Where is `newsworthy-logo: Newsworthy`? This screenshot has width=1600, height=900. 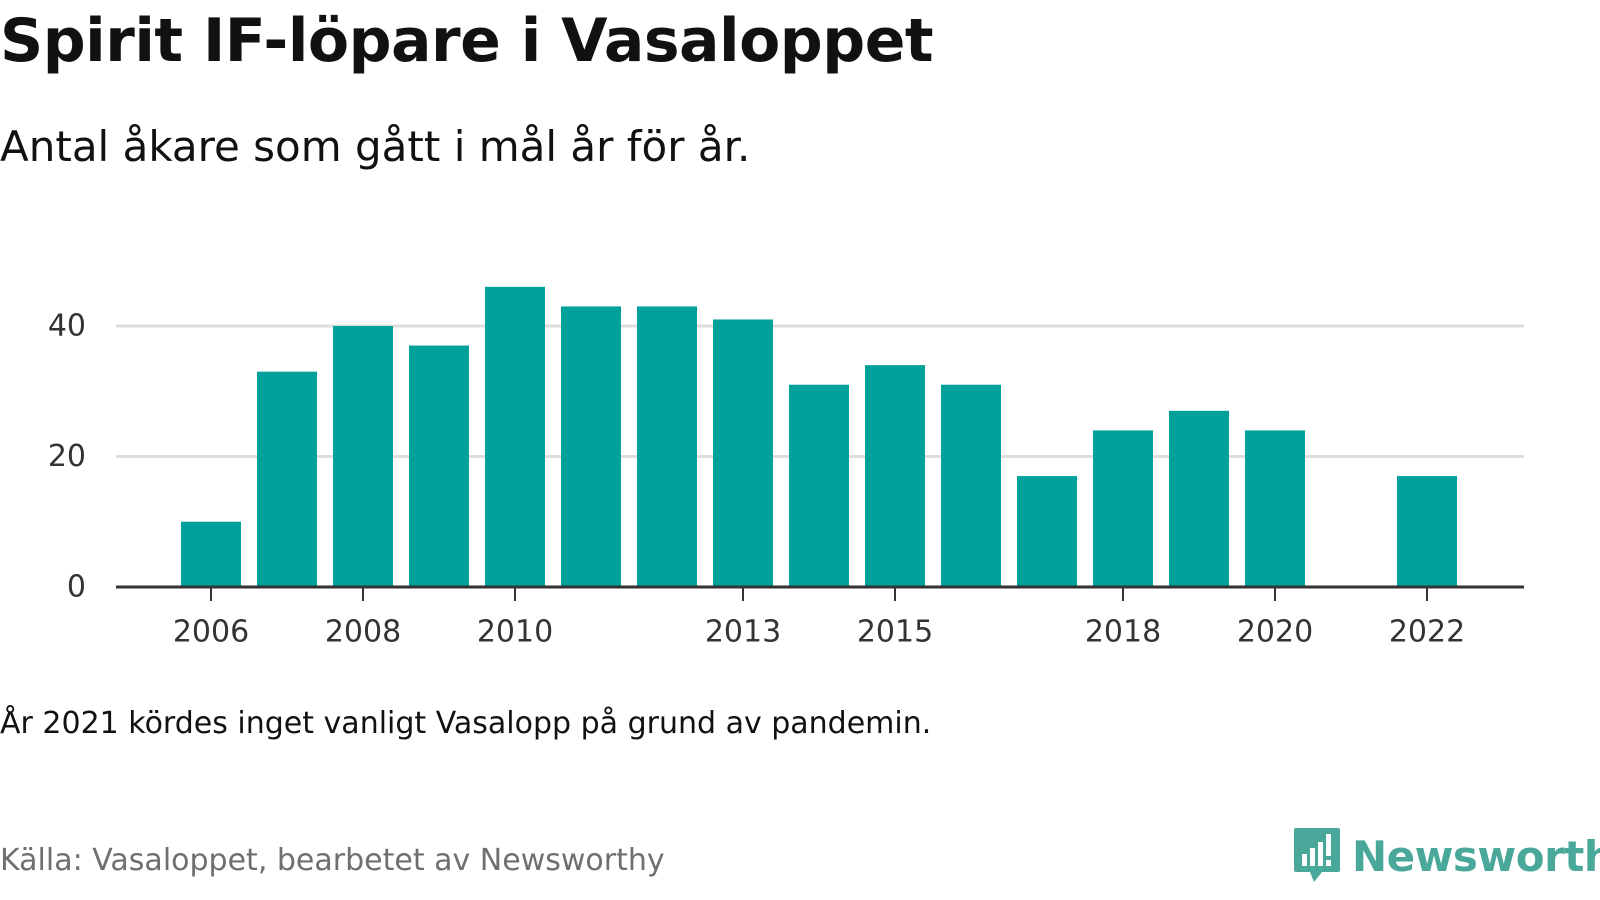 newsworthy-logo: Newsworthy is located at coordinates (1446, 856).